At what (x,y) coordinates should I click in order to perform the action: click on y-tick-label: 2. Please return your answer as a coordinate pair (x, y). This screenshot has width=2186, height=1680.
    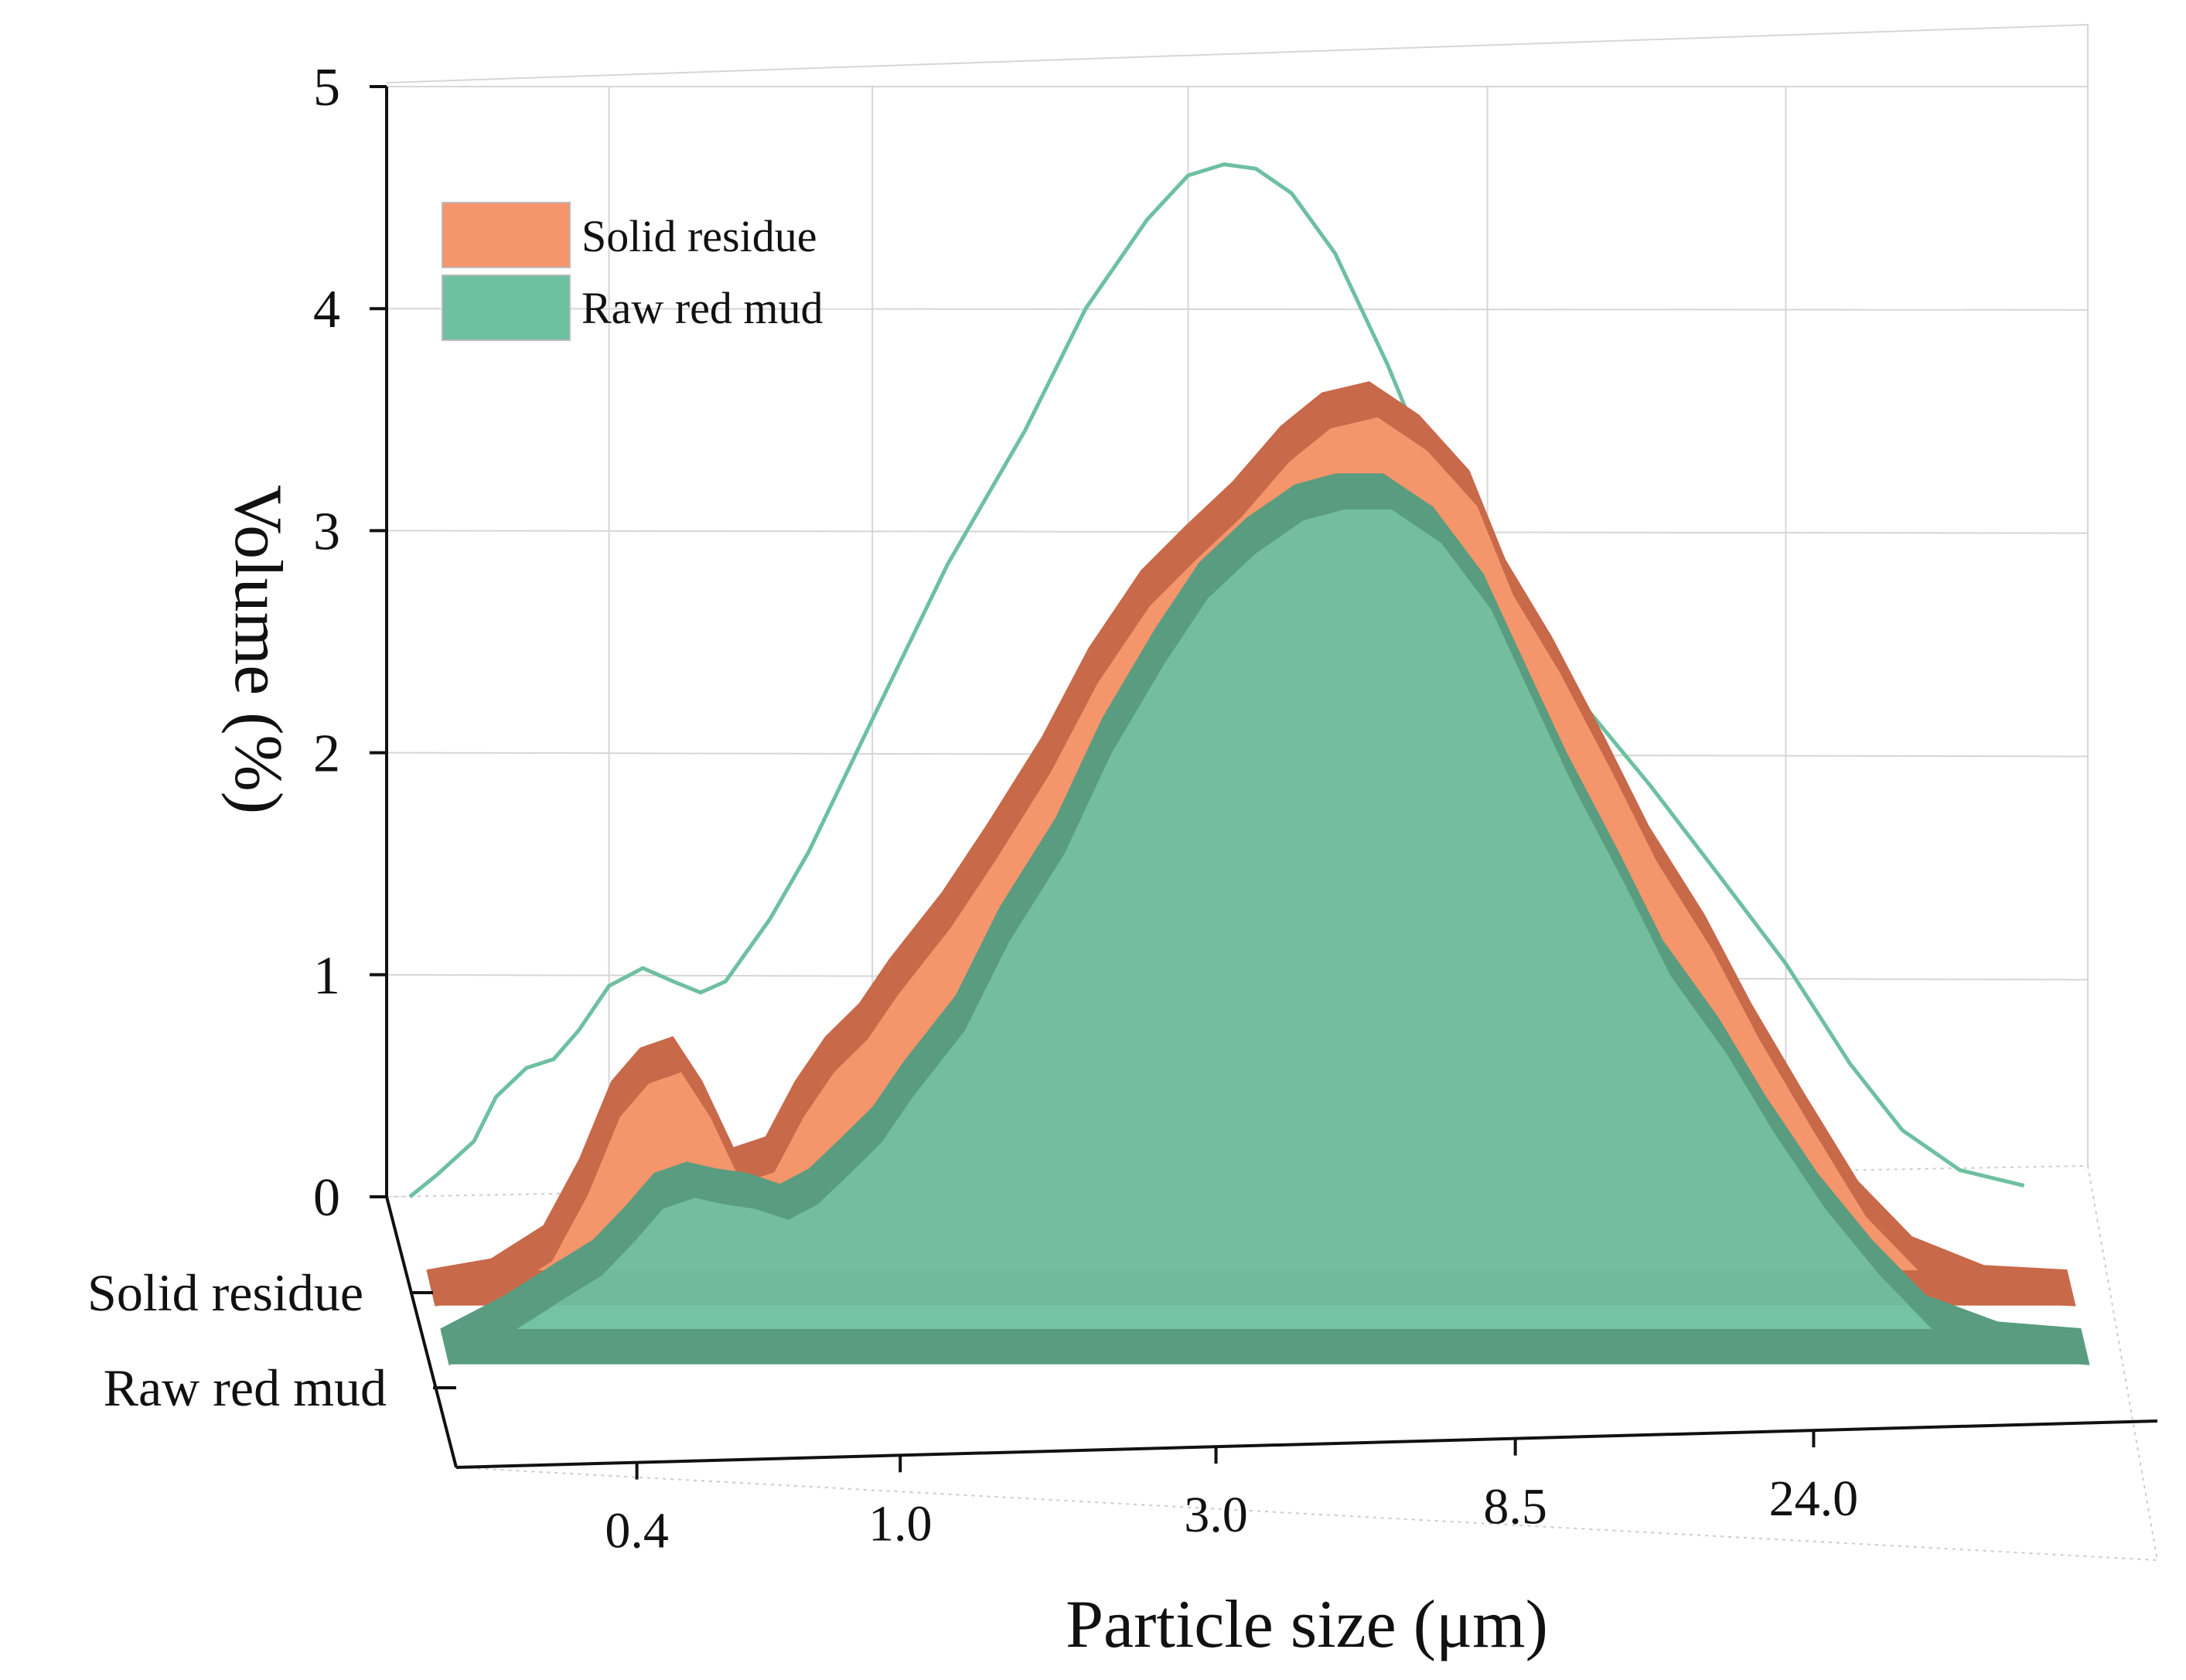
    Looking at the image, I should click on (326, 754).